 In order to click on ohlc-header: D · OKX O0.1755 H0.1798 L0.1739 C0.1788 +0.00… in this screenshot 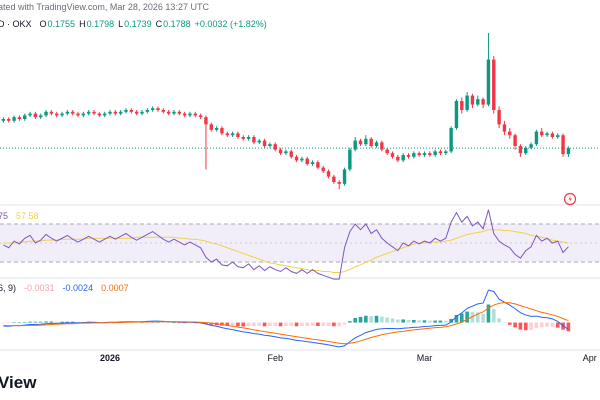, I will do `click(133, 24)`.